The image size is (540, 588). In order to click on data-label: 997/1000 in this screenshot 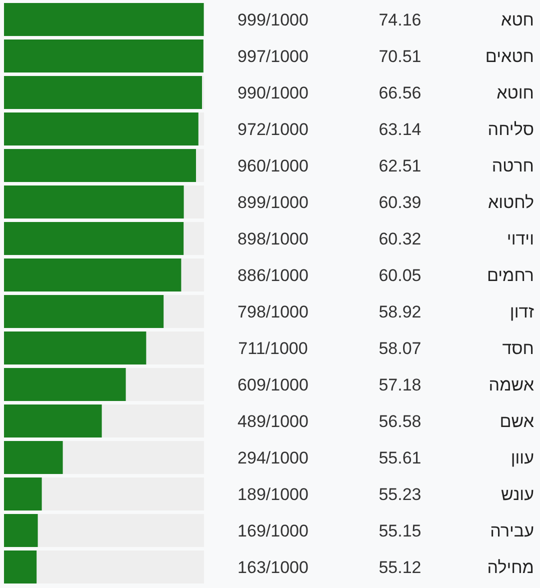, I will do `click(273, 56)`.